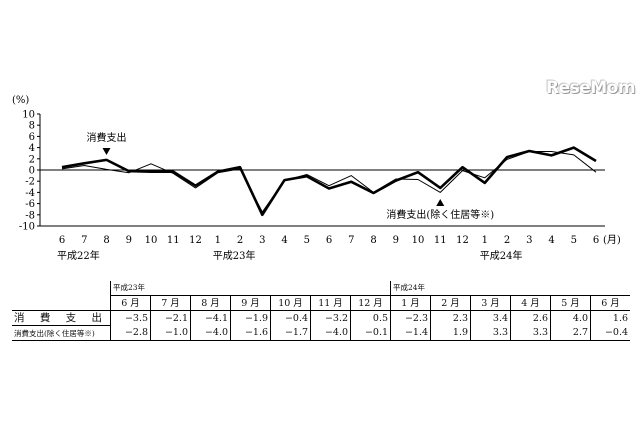 The width and height of the screenshot is (640, 426). Describe the element at coordinates (27, 227) in the screenshot. I see `y-tick-label: -10` at that location.